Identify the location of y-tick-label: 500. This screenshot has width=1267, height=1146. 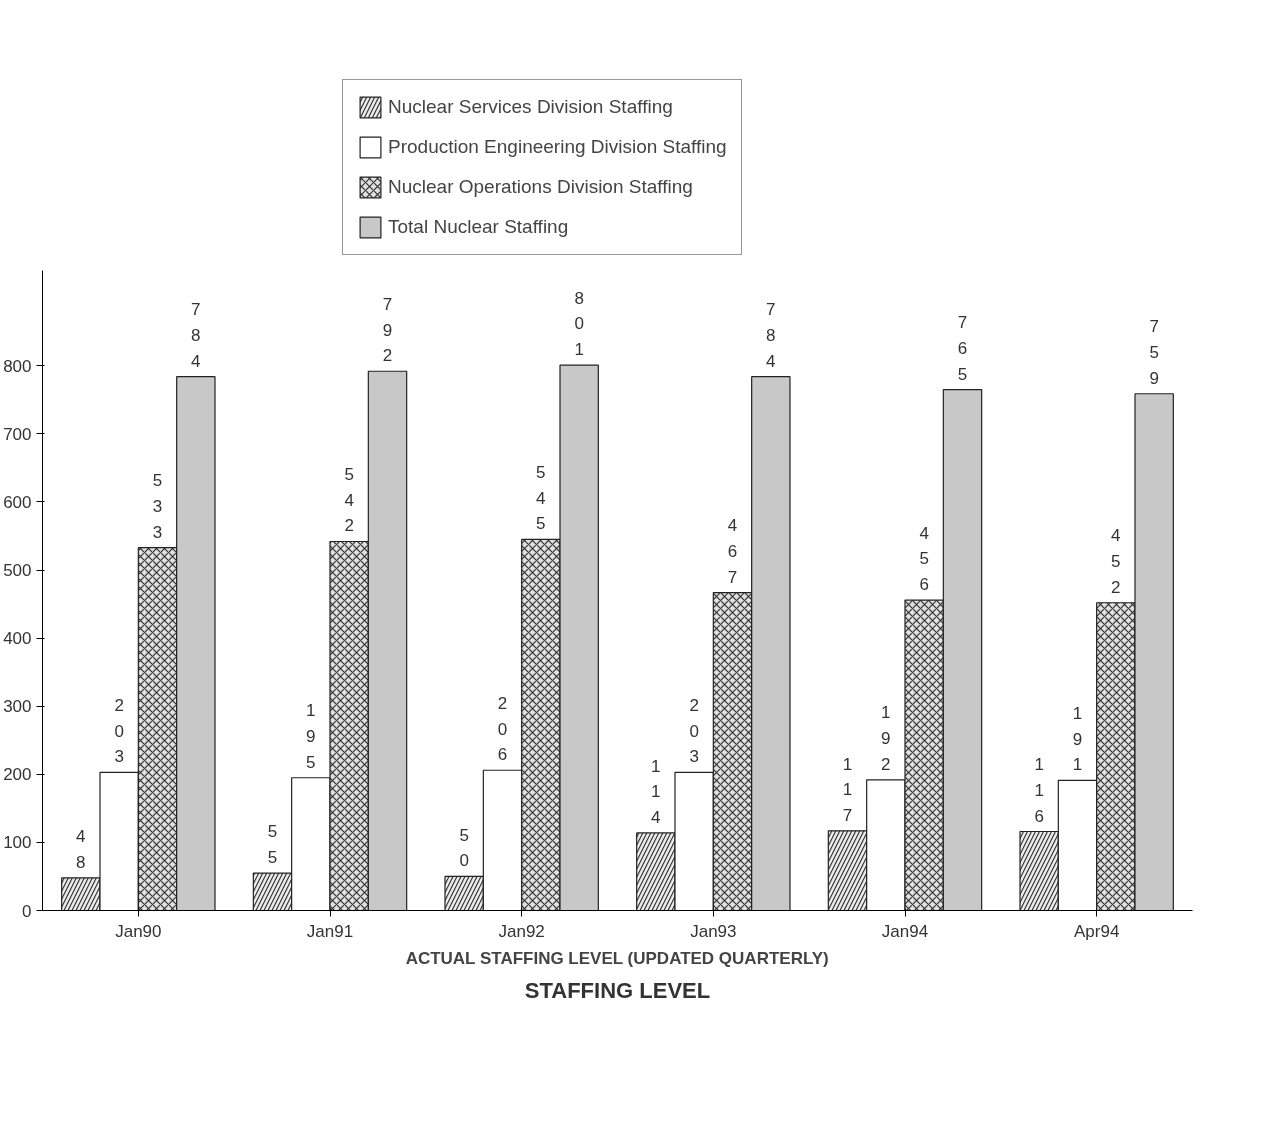
(17, 571).